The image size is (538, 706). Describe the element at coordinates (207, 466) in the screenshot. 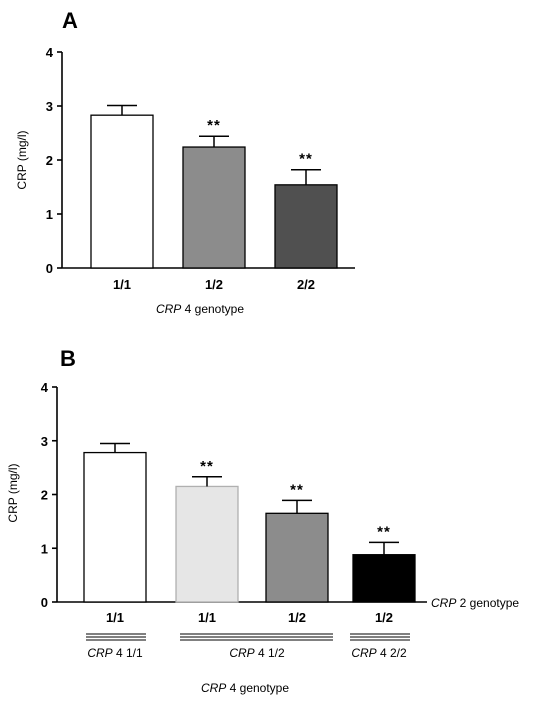

I see `panel-b-sig-1: **` at that location.